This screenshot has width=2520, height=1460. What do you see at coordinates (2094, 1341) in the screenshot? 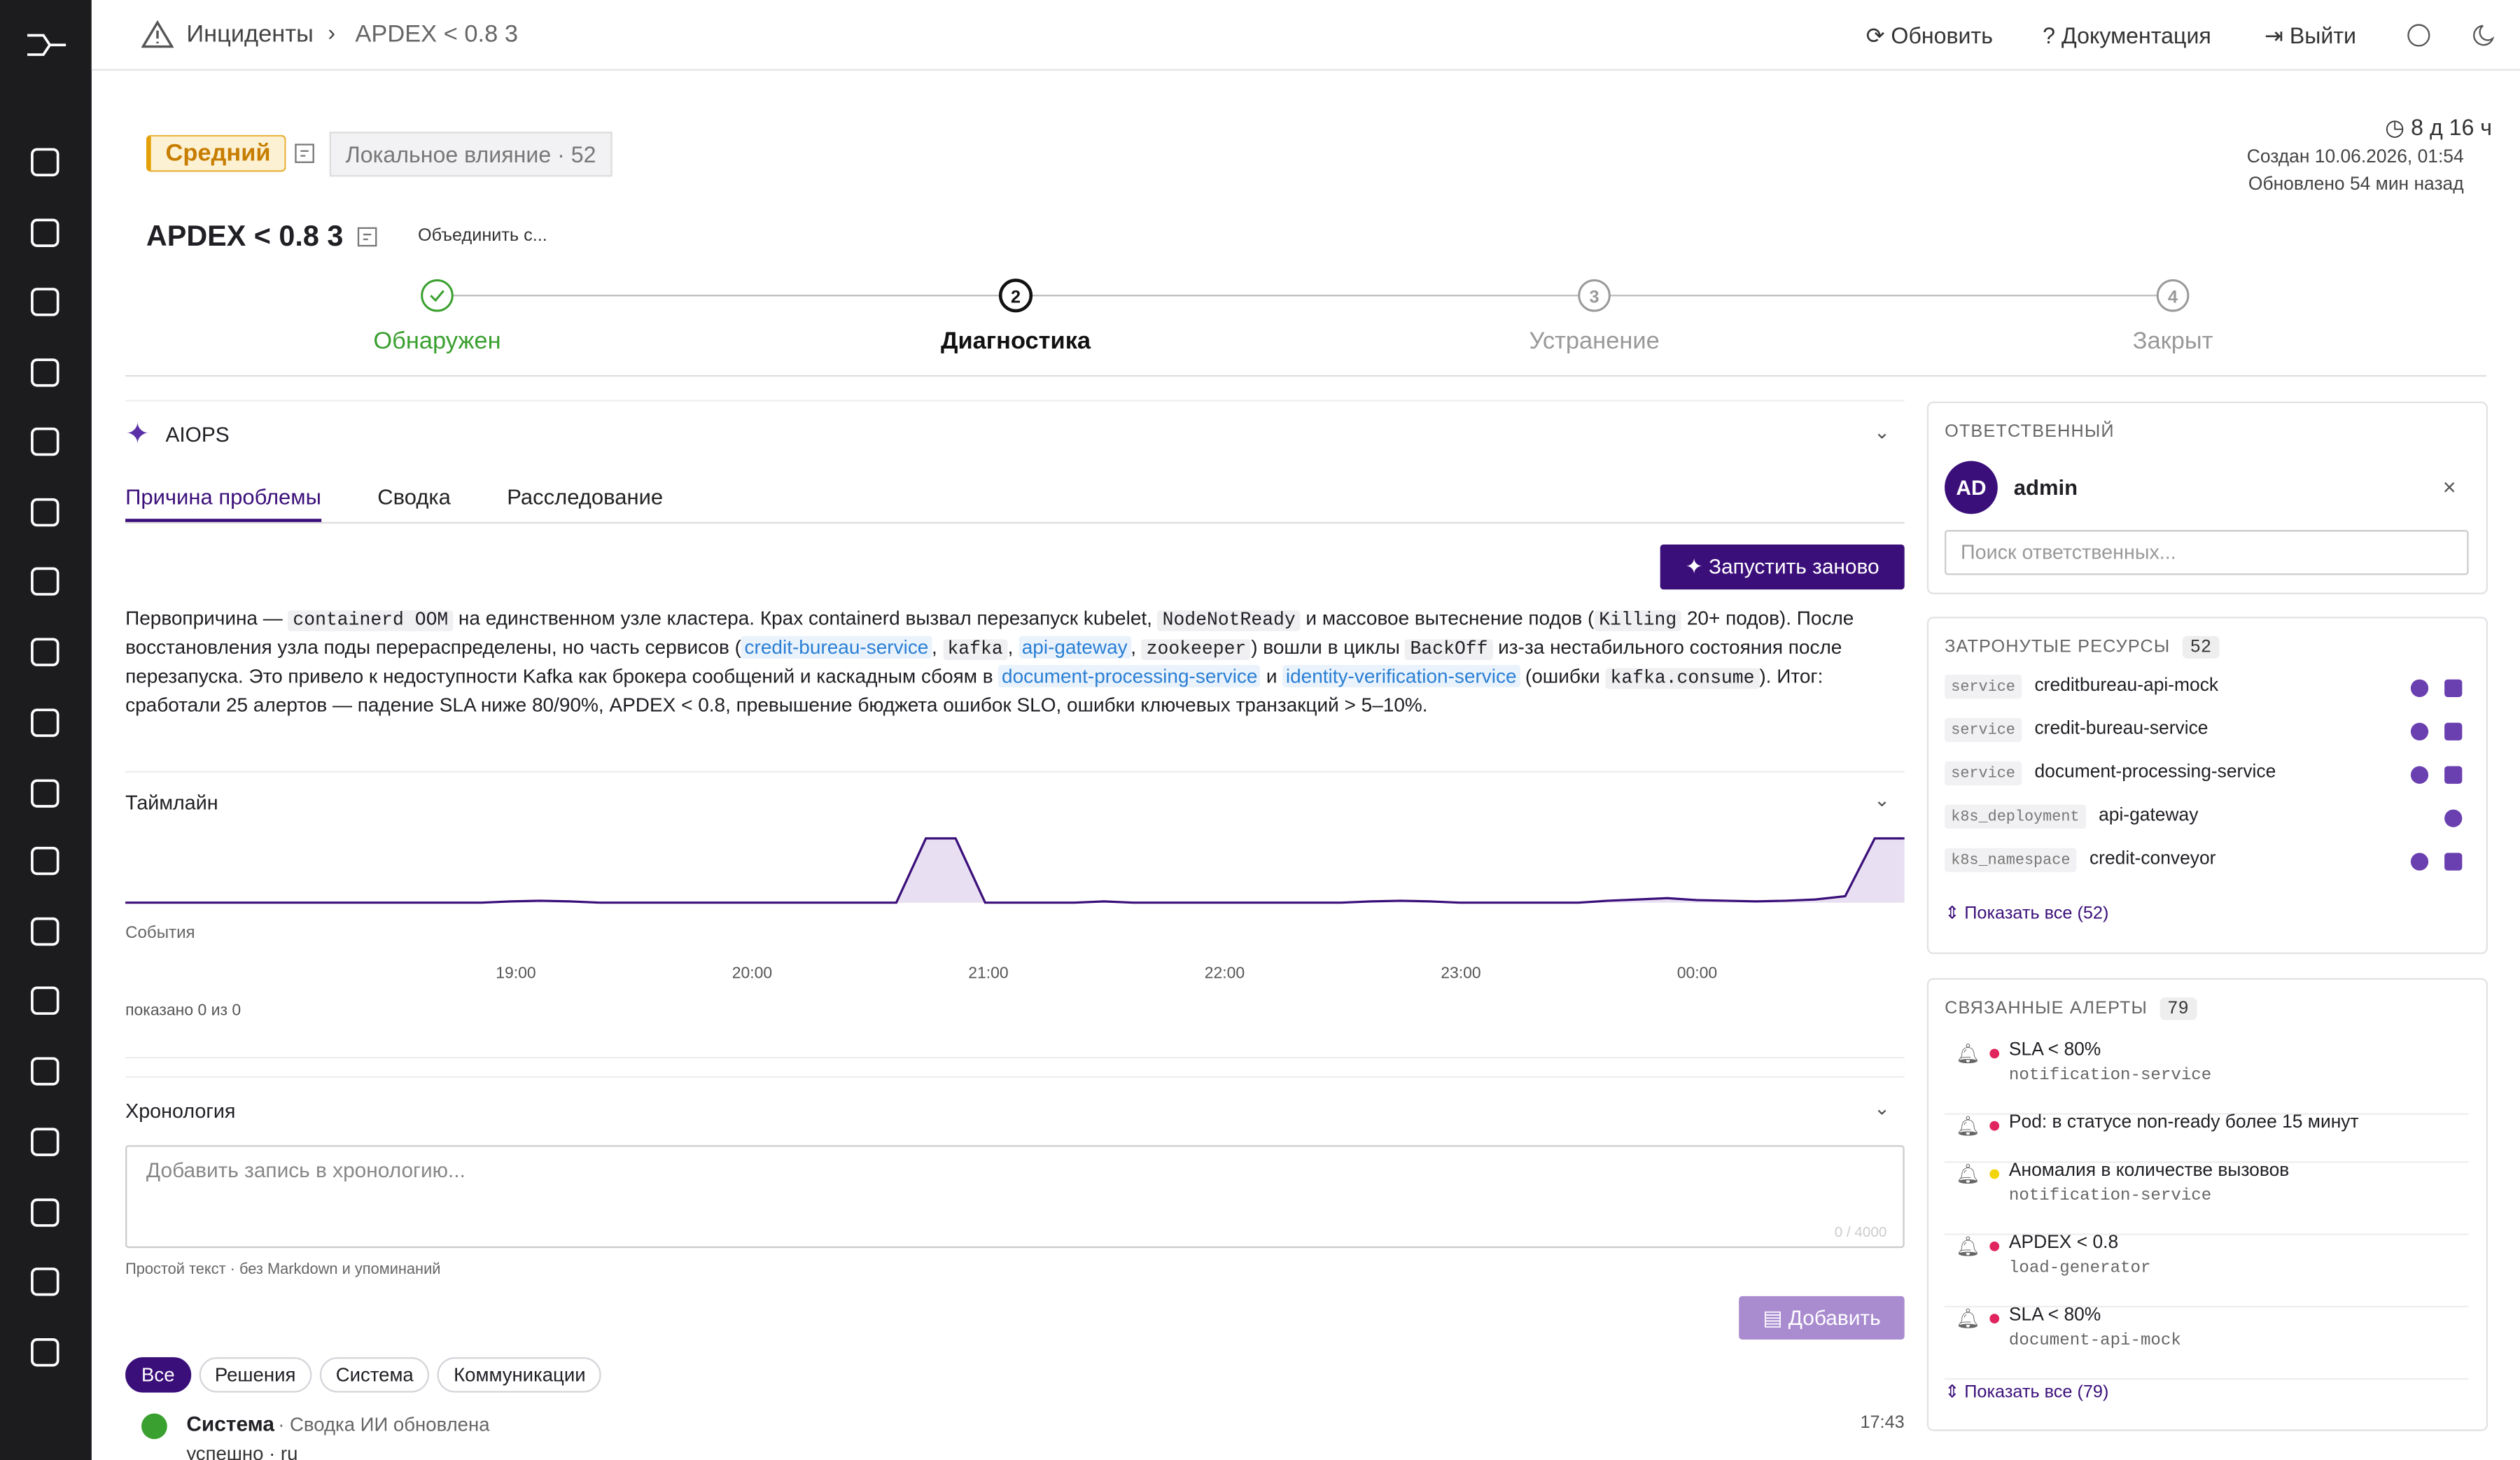
I see `alert-service: document-api-mock` at bounding box center [2094, 1341].